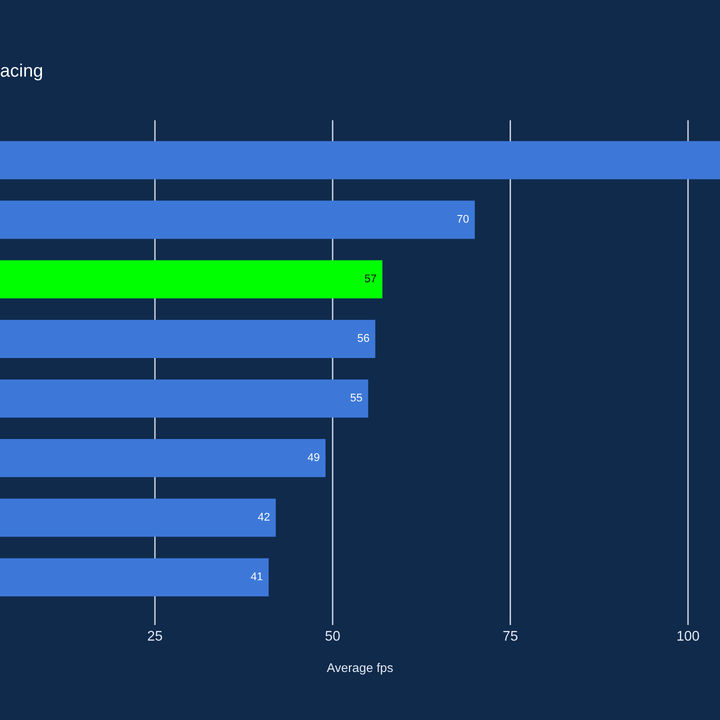  Describe the element at coordinates (155, 635) in the screenshot. I see `x-tick-label: 25` at that location.